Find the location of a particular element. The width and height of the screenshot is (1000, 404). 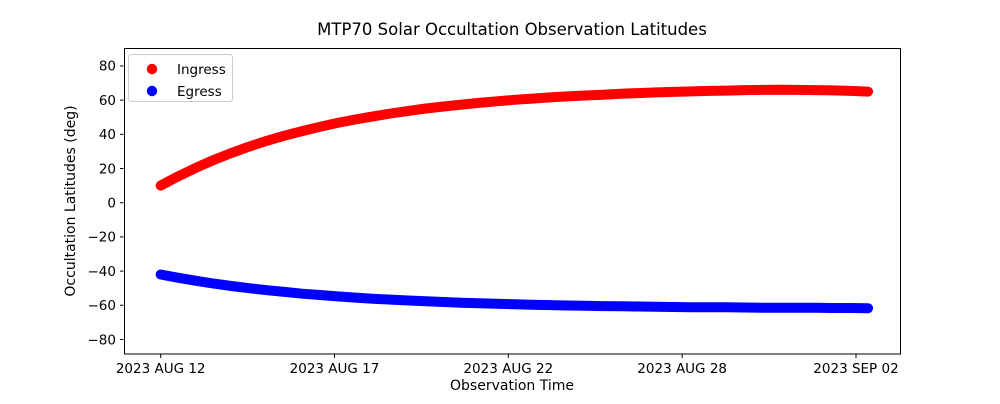

y-tick-label: 40 is located at coordinates (107, 135).